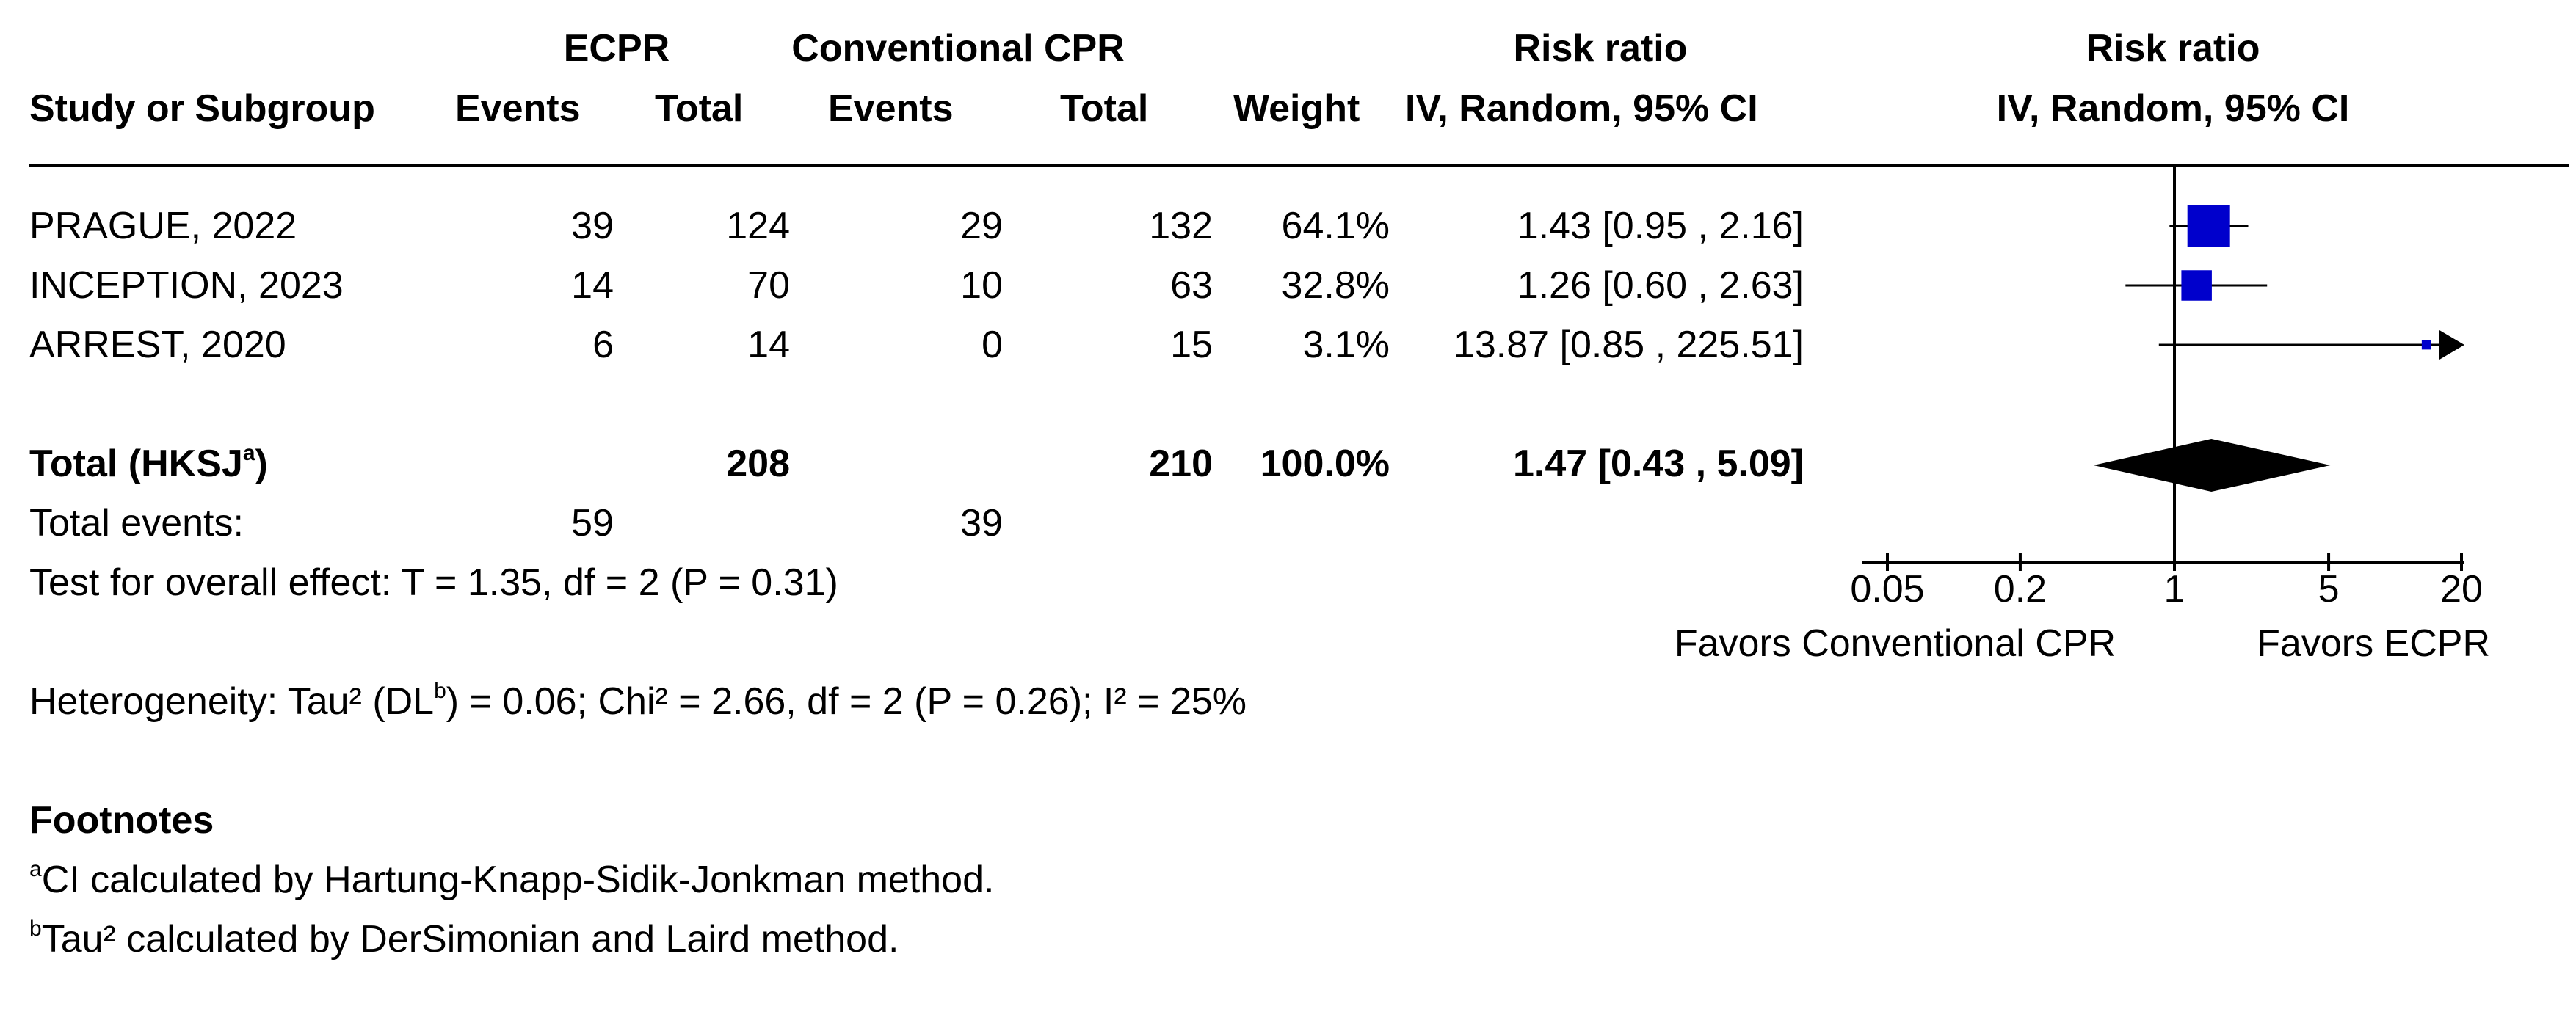 Image resolution: width=2576 pixels, height=1009 pixels. What do you see at coordinates (1297, 108) in the screenshot?
I see `weight-column-header: Weight` at bounding box center [1297, 108].